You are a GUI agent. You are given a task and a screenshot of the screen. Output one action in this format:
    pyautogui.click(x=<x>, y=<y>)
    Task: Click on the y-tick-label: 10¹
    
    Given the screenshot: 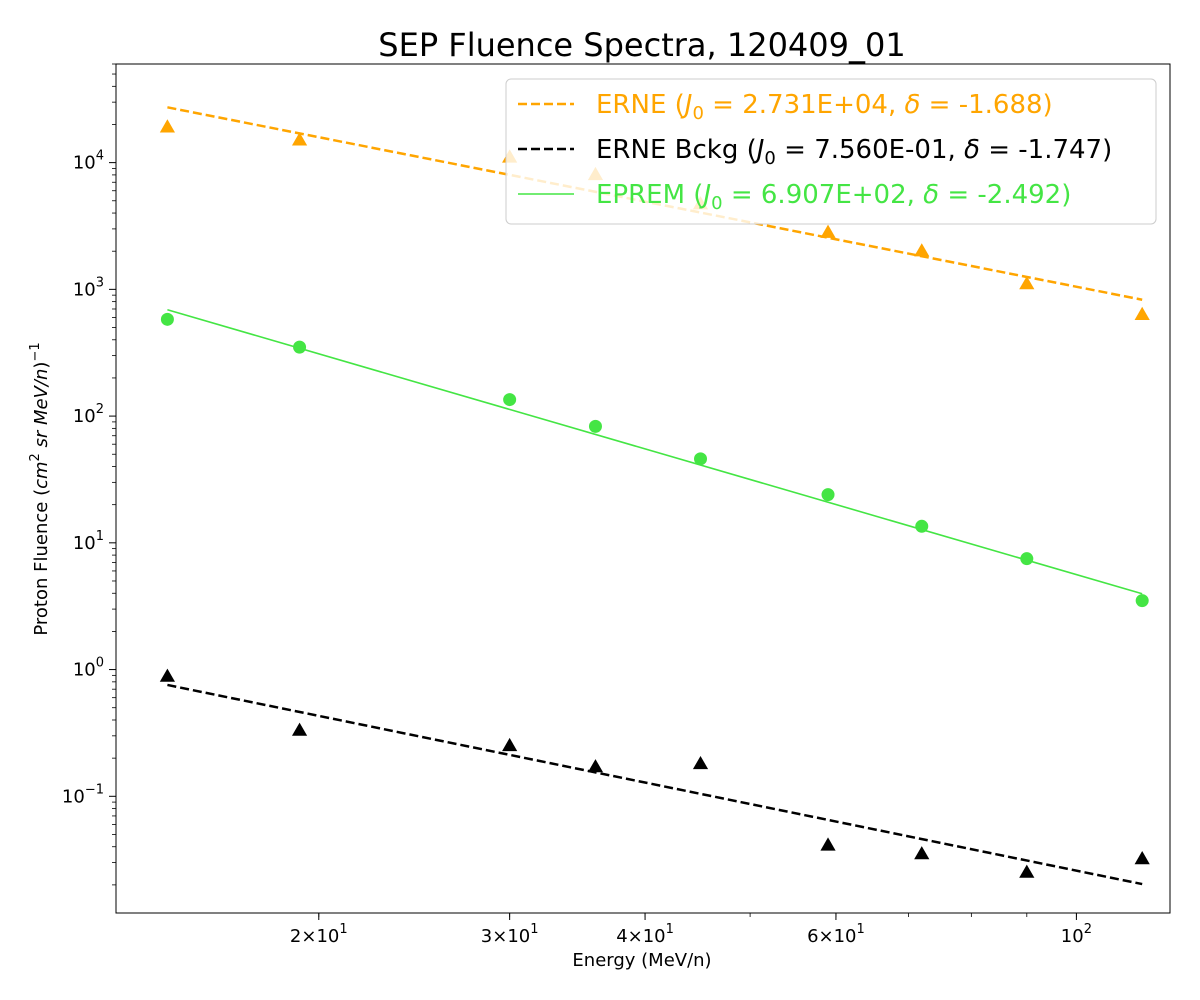 What is the action you would take?
    pyautogui.click(x=88, y=541)
    